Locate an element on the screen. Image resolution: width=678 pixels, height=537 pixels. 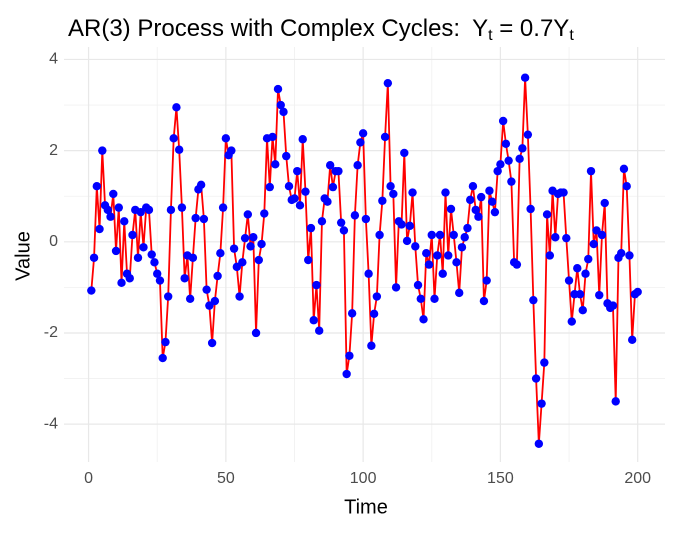
y-tick-label: -4 is located at coordinates (51, 423).